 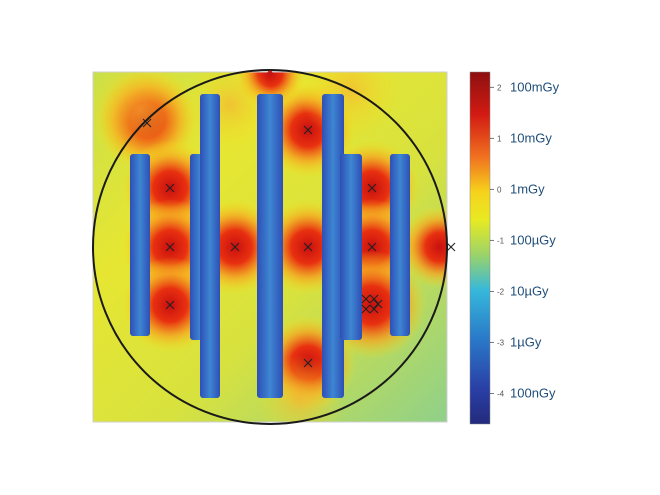 I want to click on colorbar-tick-label-3: -1, so click(x=501, y=240).